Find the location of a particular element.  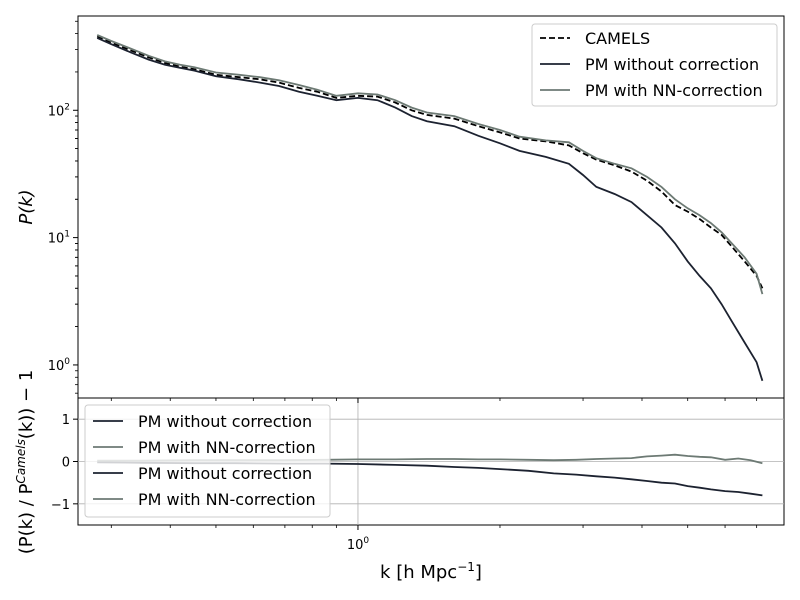

bottom-y-label-tail: (k)) − 1 is located at coordinates (26, 404).